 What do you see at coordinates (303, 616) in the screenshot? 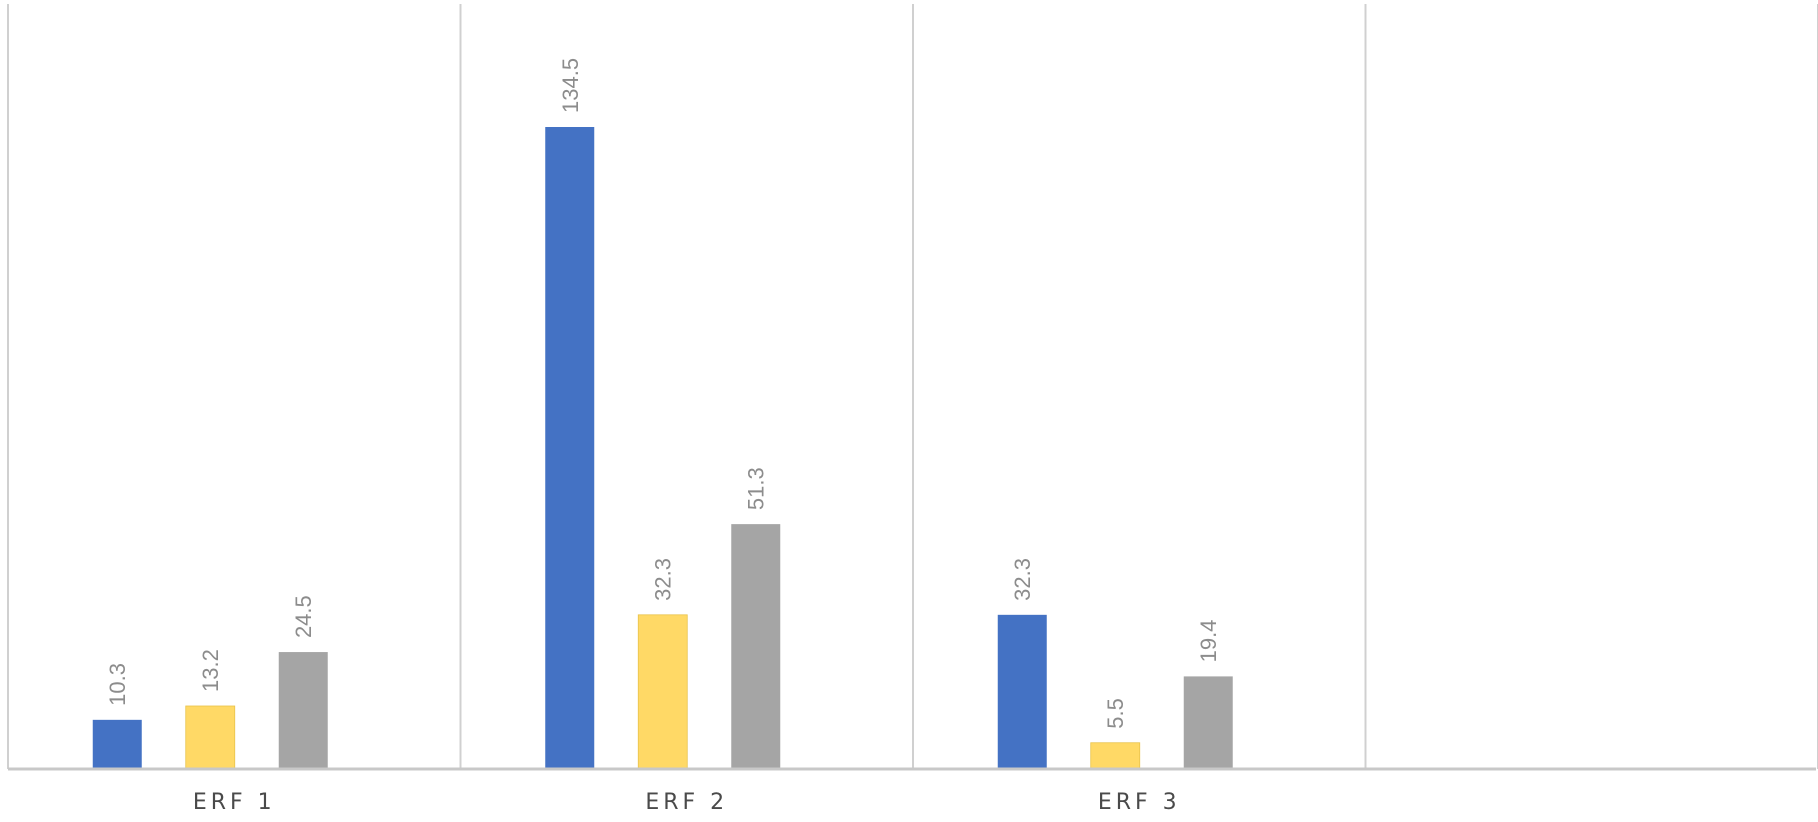
I see `value-label-series3-cat1: 24.5` at bounding box center [303, 616].